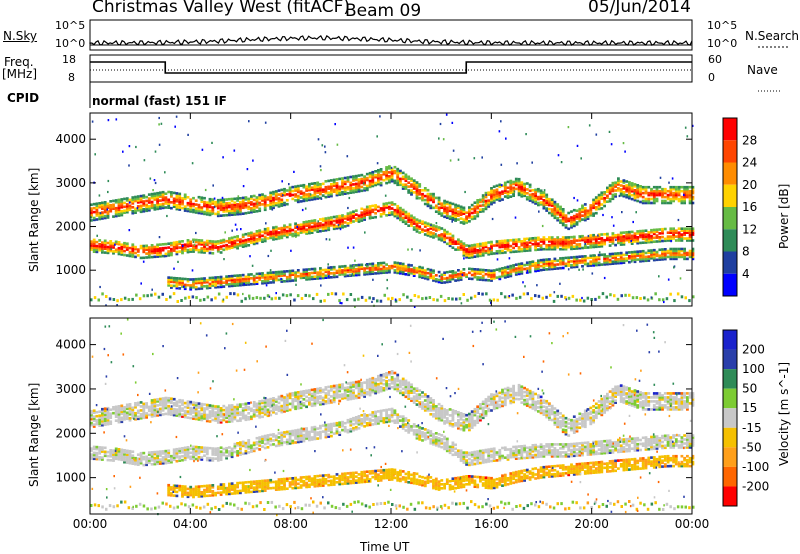 The image size is (800, 554). Describe the element at coordinates (784, 413) in the screenshot. I see `velocity-colorbar-label: Velocity [m s^-1]` at that location.